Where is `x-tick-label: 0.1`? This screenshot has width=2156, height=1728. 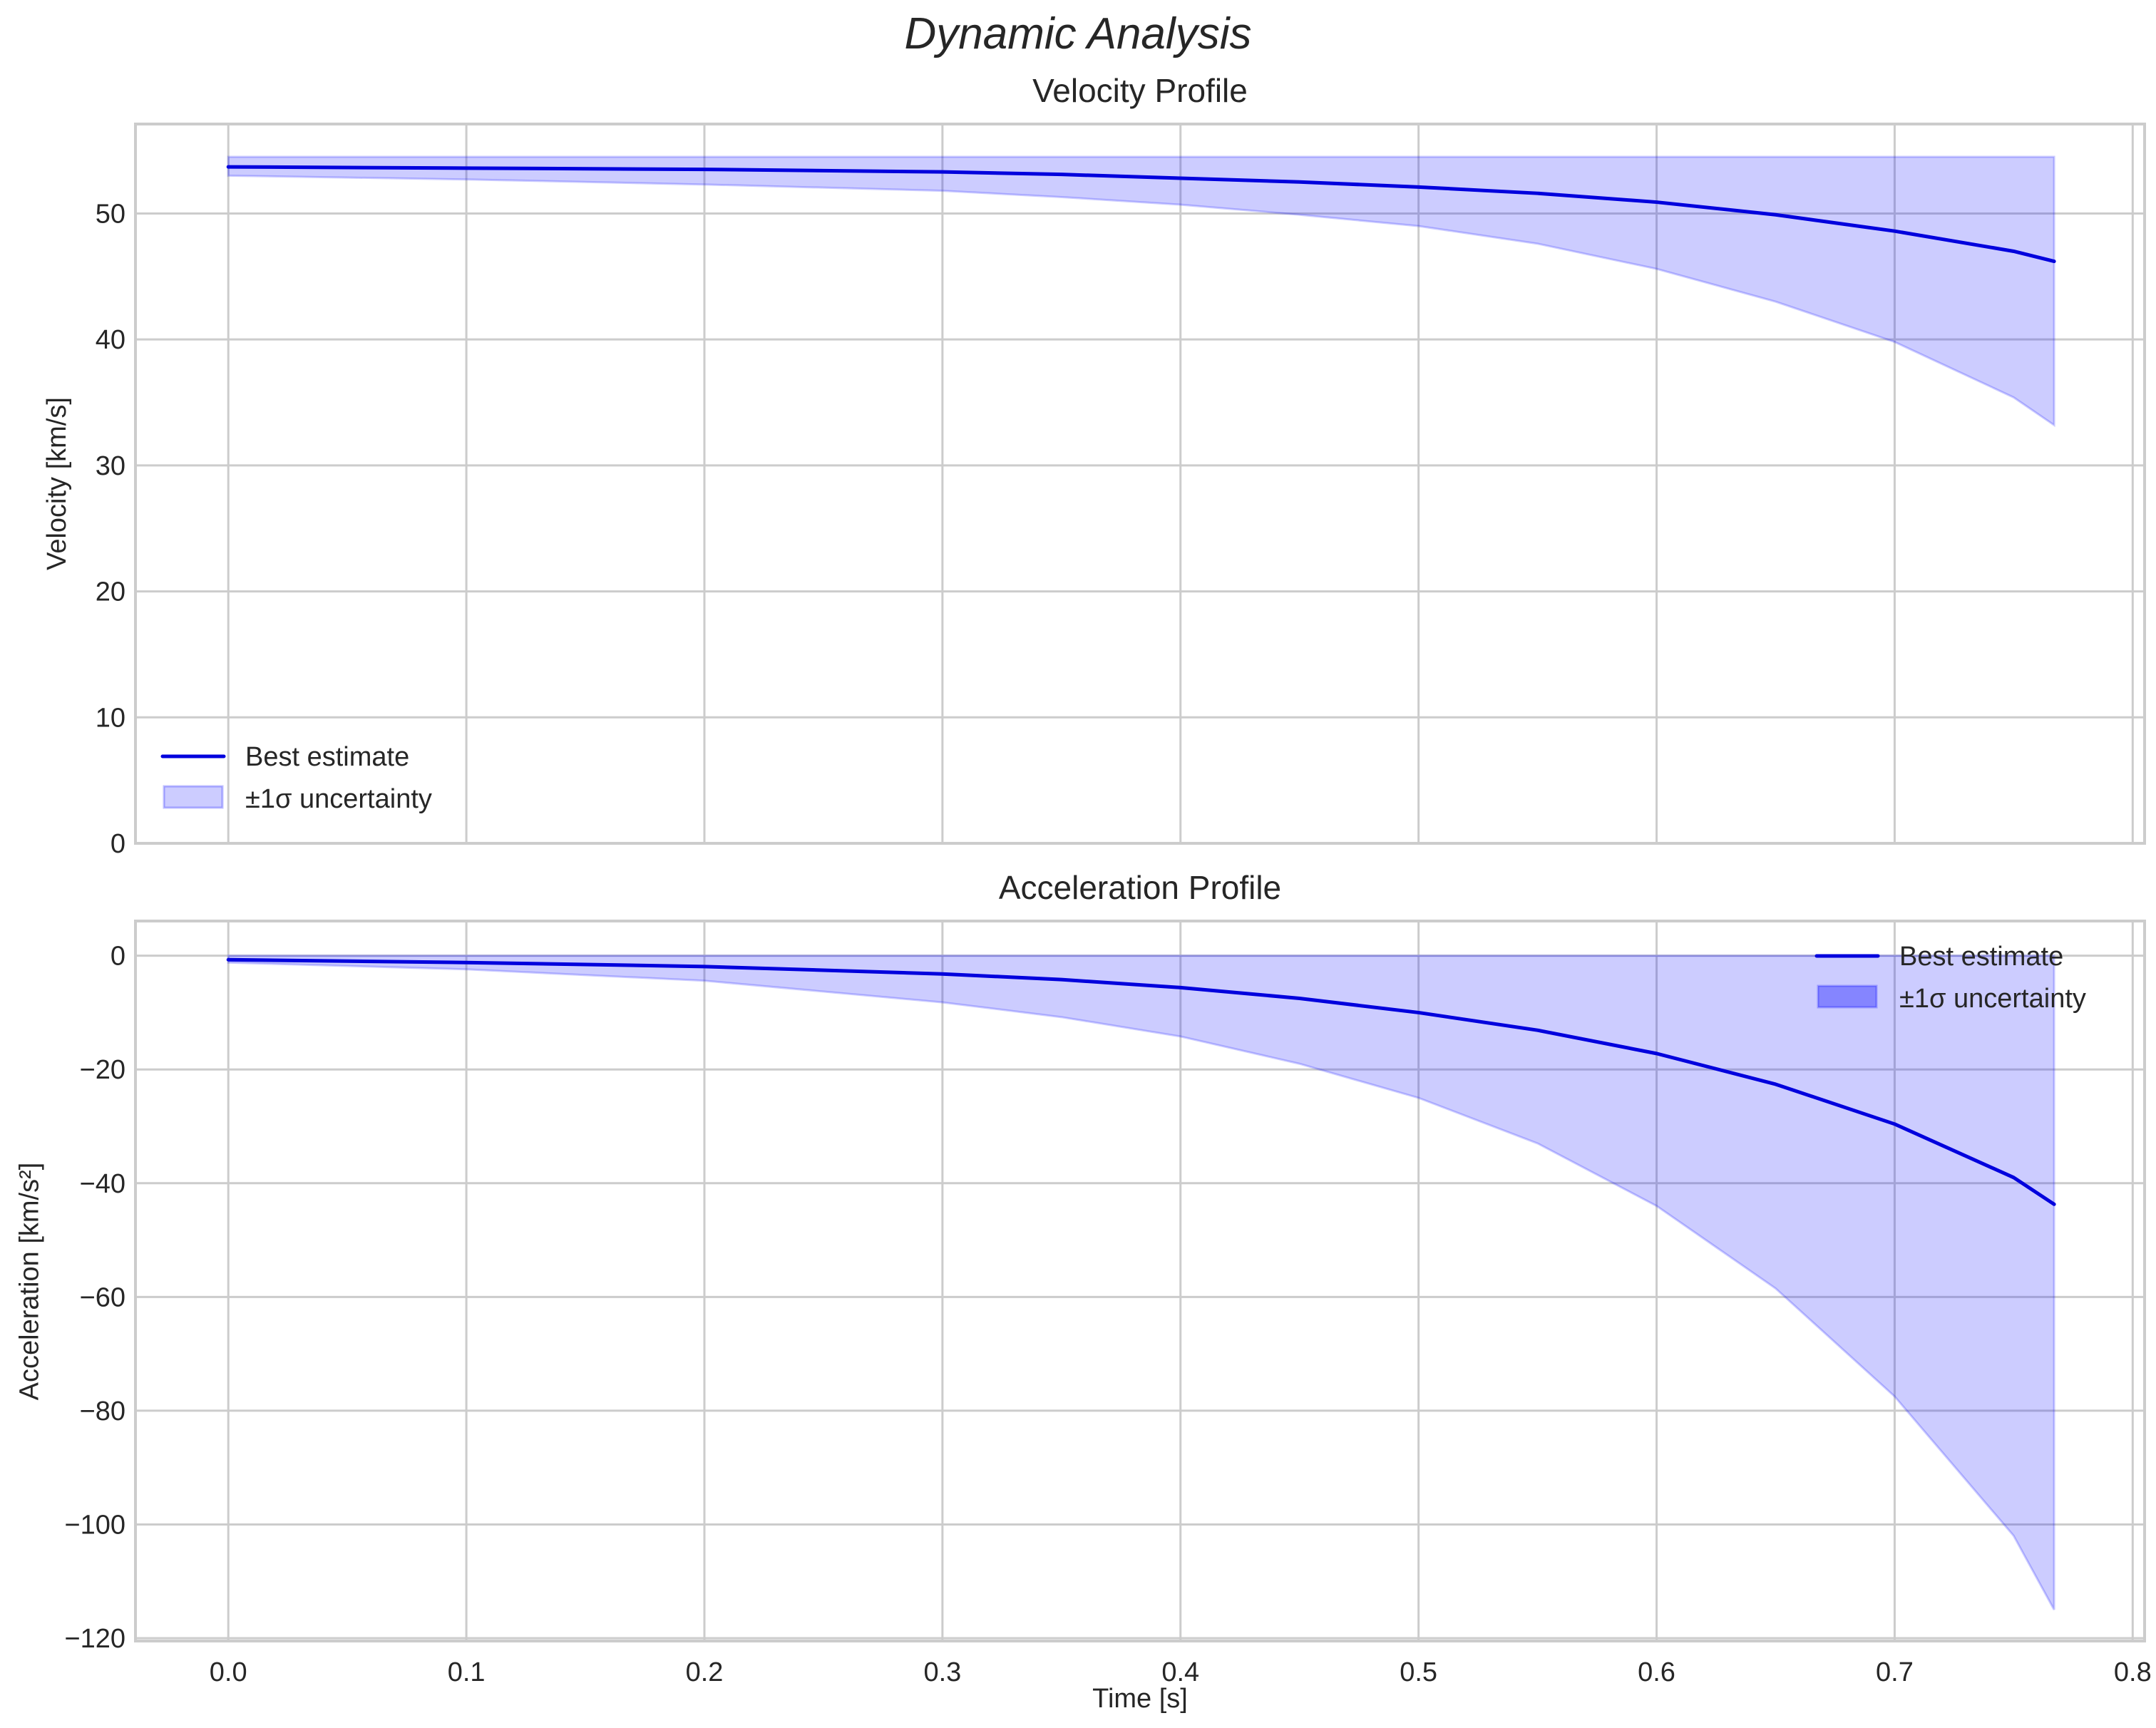
x-tick-label: 0.1 is located at coordinates (467, 1672).